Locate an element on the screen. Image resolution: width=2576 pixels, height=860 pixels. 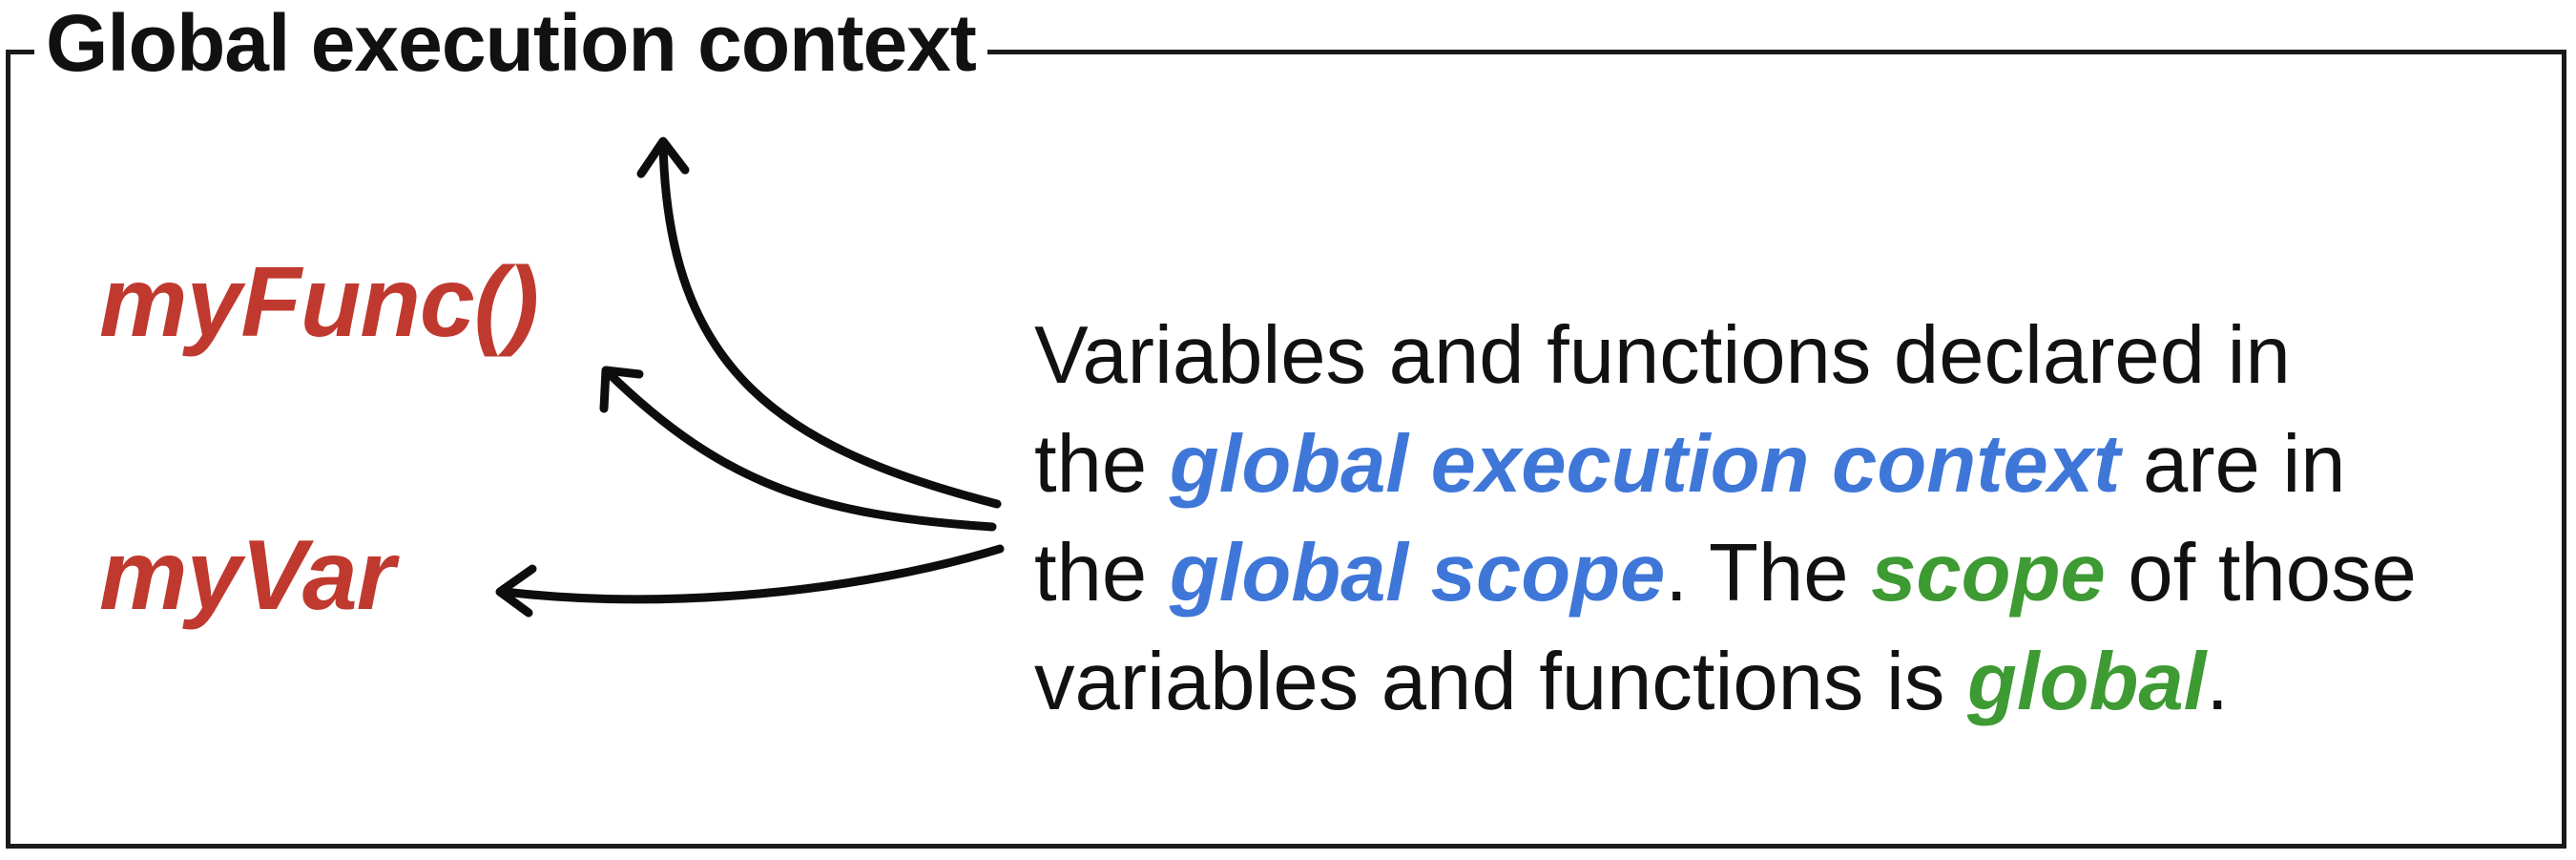
highlight-blue: global execution context is located at coordinates (1645, 464).